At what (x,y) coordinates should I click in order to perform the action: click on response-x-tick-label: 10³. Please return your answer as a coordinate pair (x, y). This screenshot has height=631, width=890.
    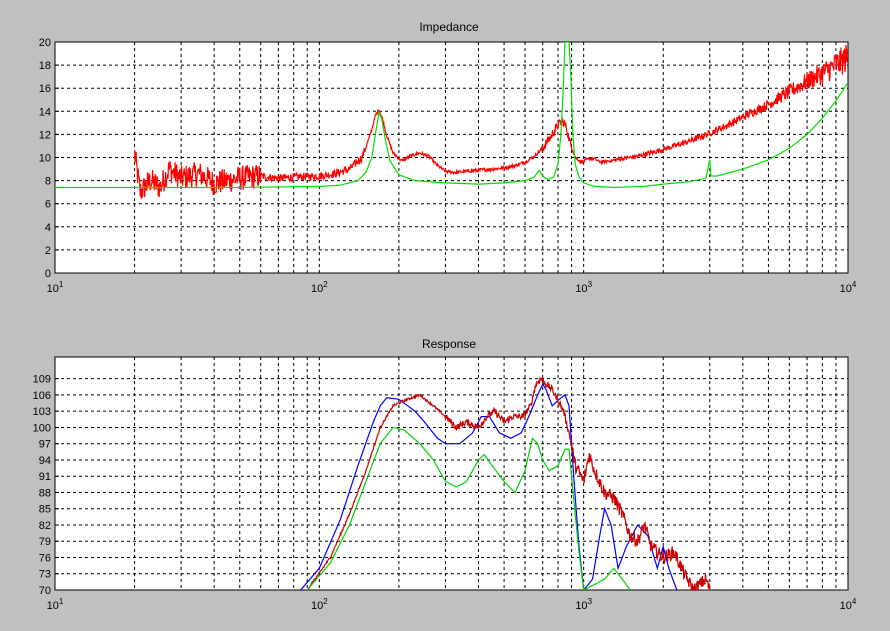
    Looking at the image, I should click on (583, 604).